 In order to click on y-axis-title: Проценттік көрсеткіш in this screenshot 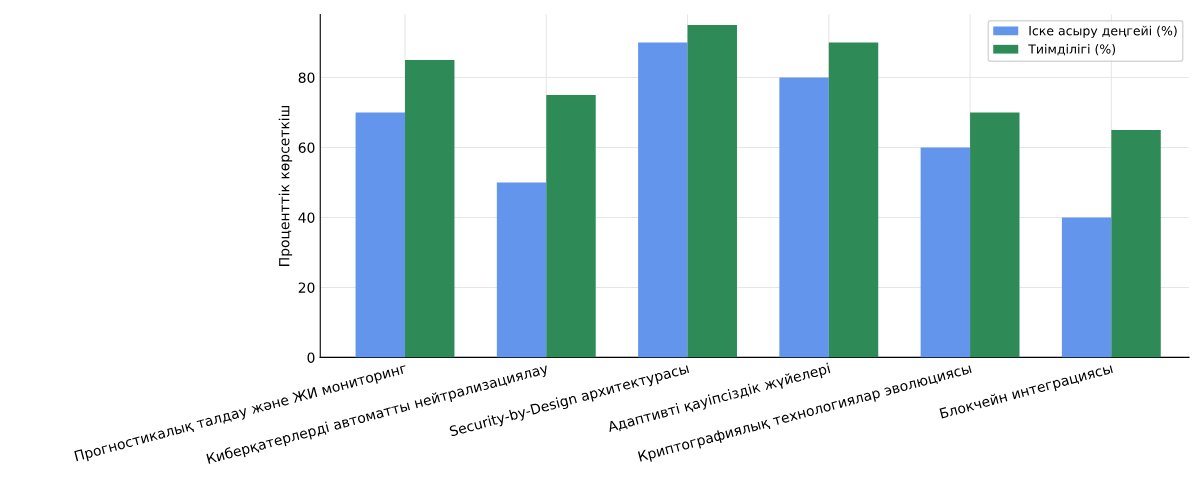, I will do `click(285, 185)`.